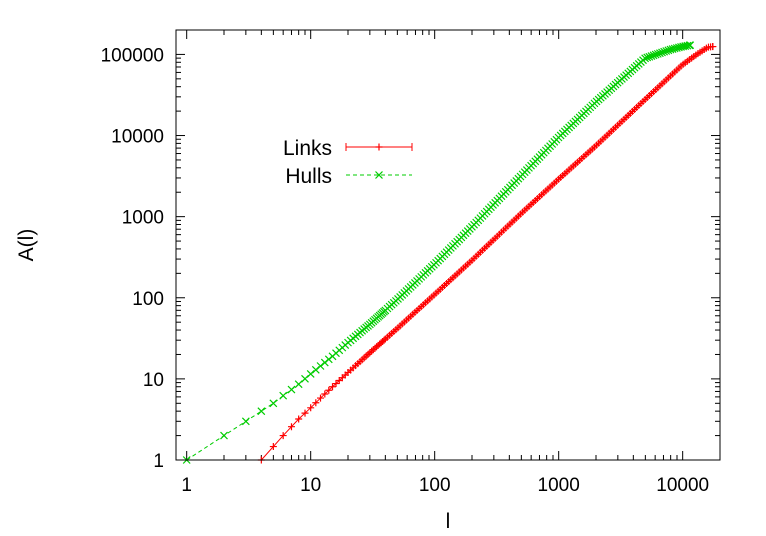  What do you see at coordinates (448, 521) in the screenshot?
I see `x-axis-label: l` at bounding box center [448, 521].